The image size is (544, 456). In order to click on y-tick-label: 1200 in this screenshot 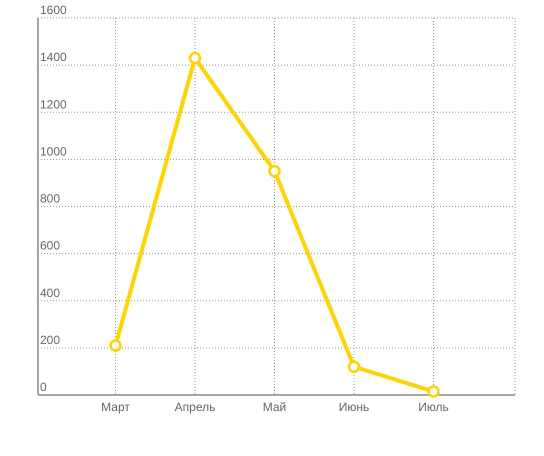, I will do `click(54, 104)`.